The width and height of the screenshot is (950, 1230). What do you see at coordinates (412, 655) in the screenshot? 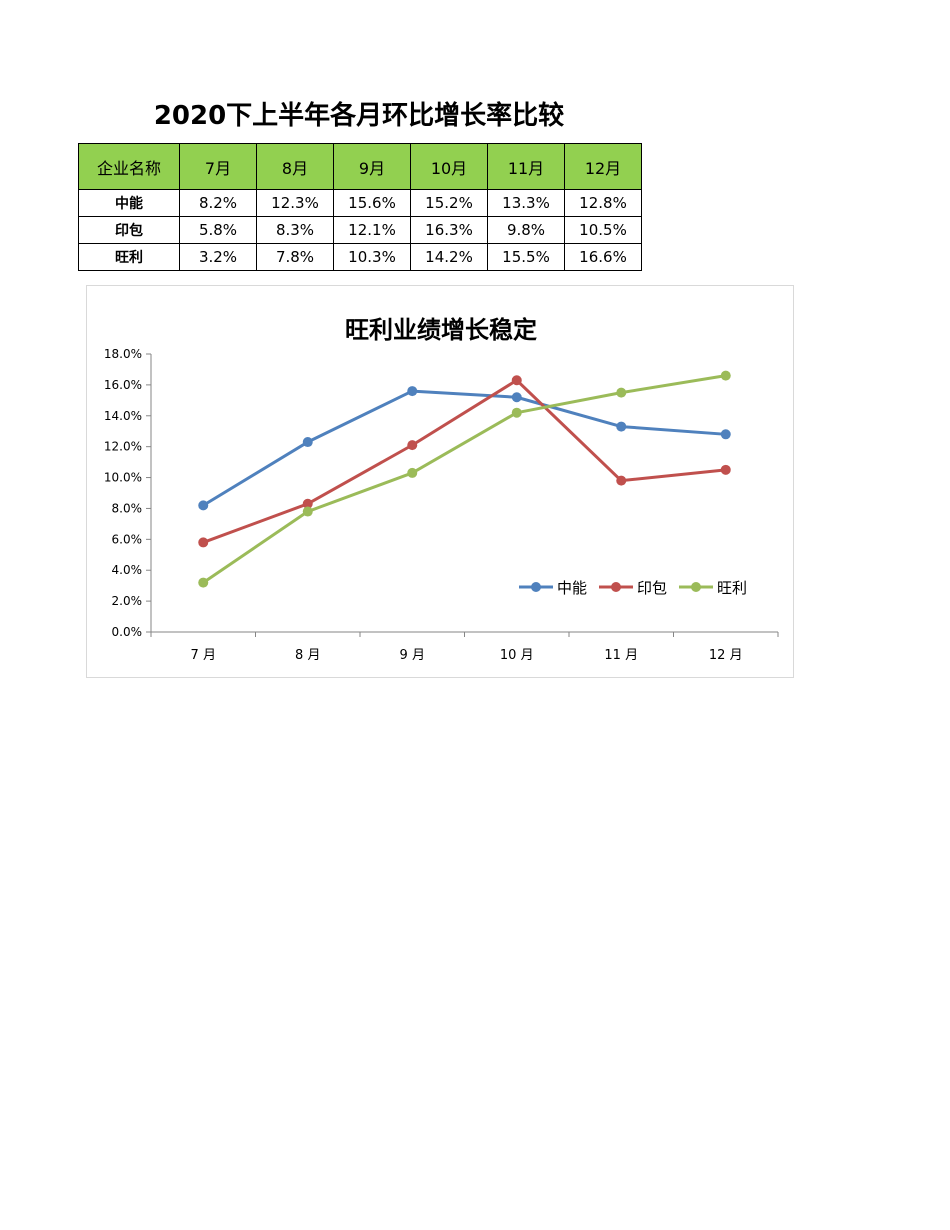
I see `x-tick-label: 9 月` at bounding box center [412, 655].